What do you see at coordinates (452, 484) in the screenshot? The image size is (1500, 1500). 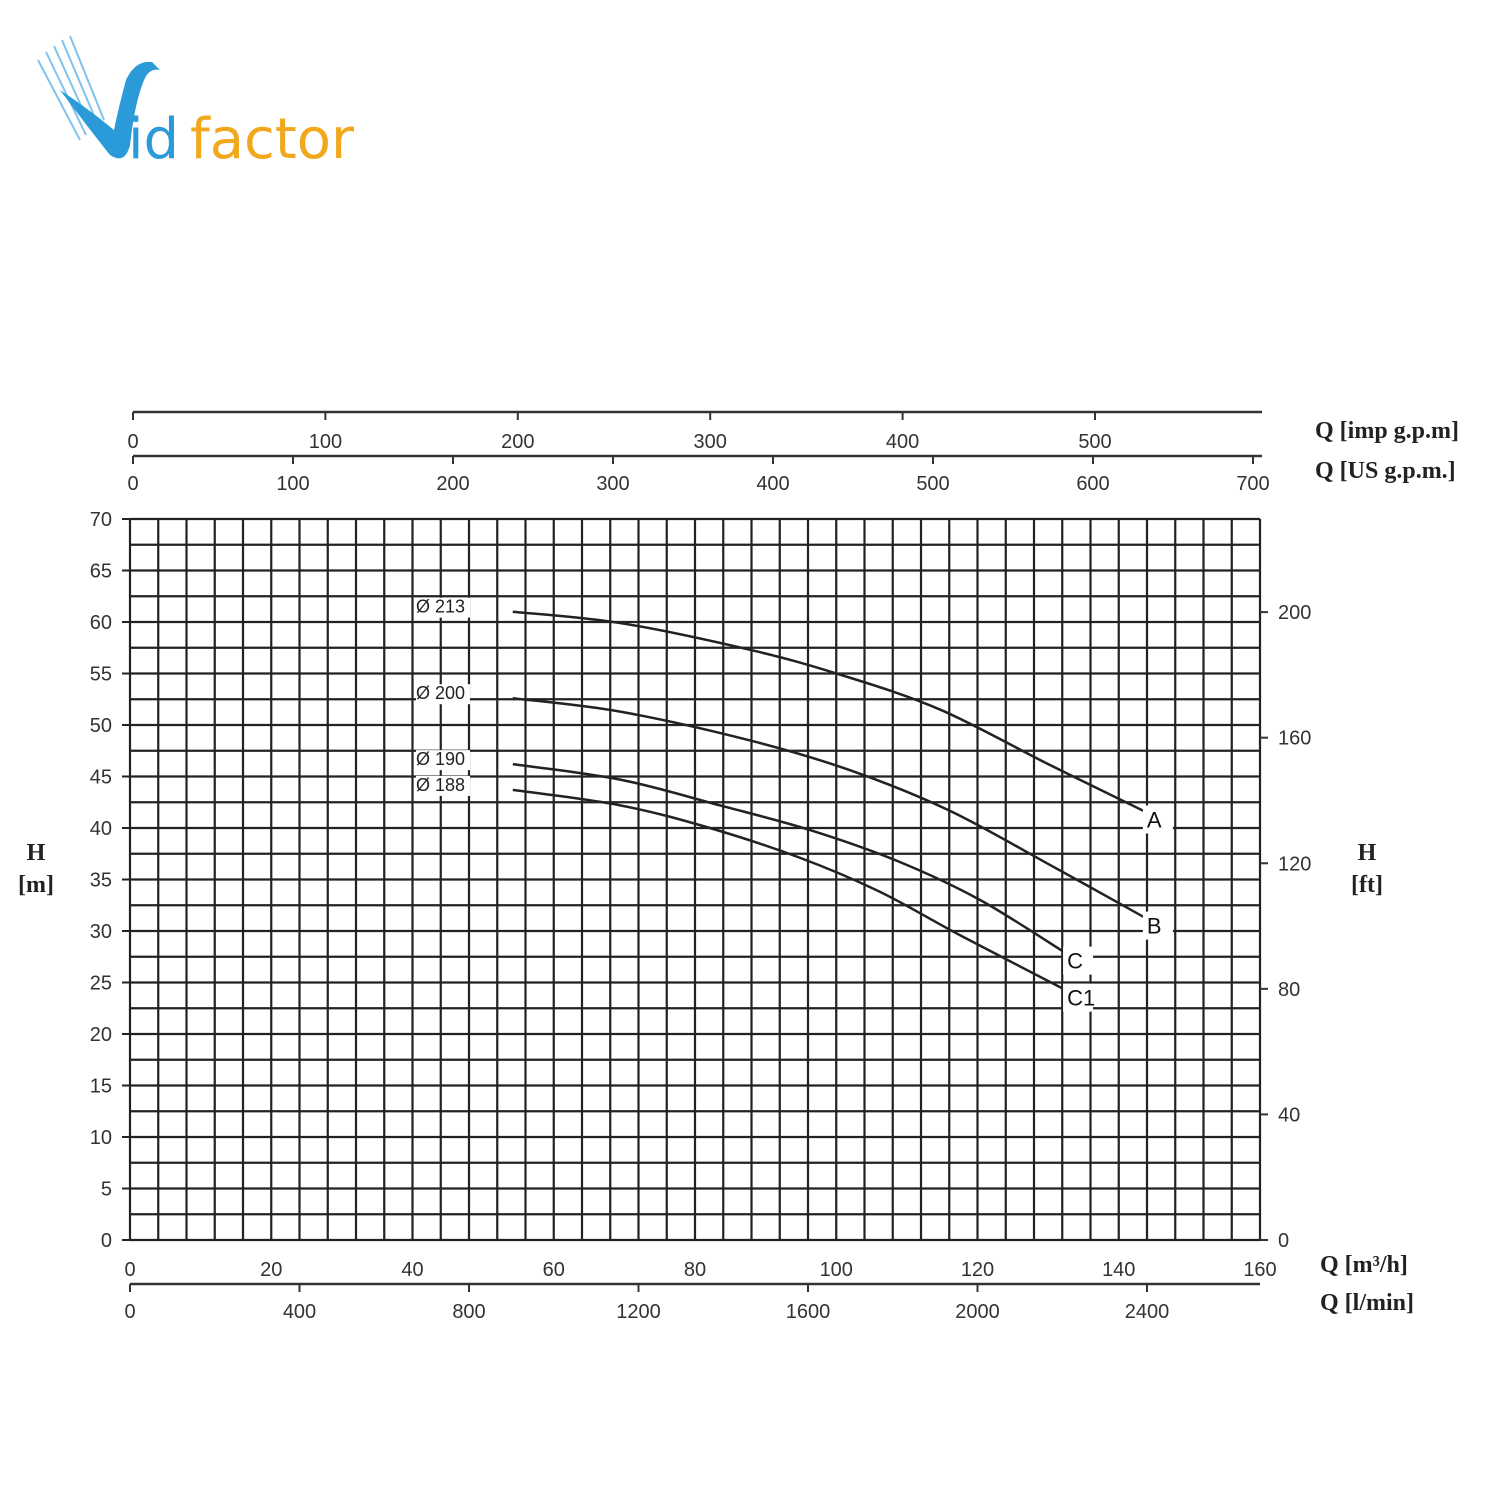 I see `us-gpm-tick-label: 200` at bounding box center [452, 484].